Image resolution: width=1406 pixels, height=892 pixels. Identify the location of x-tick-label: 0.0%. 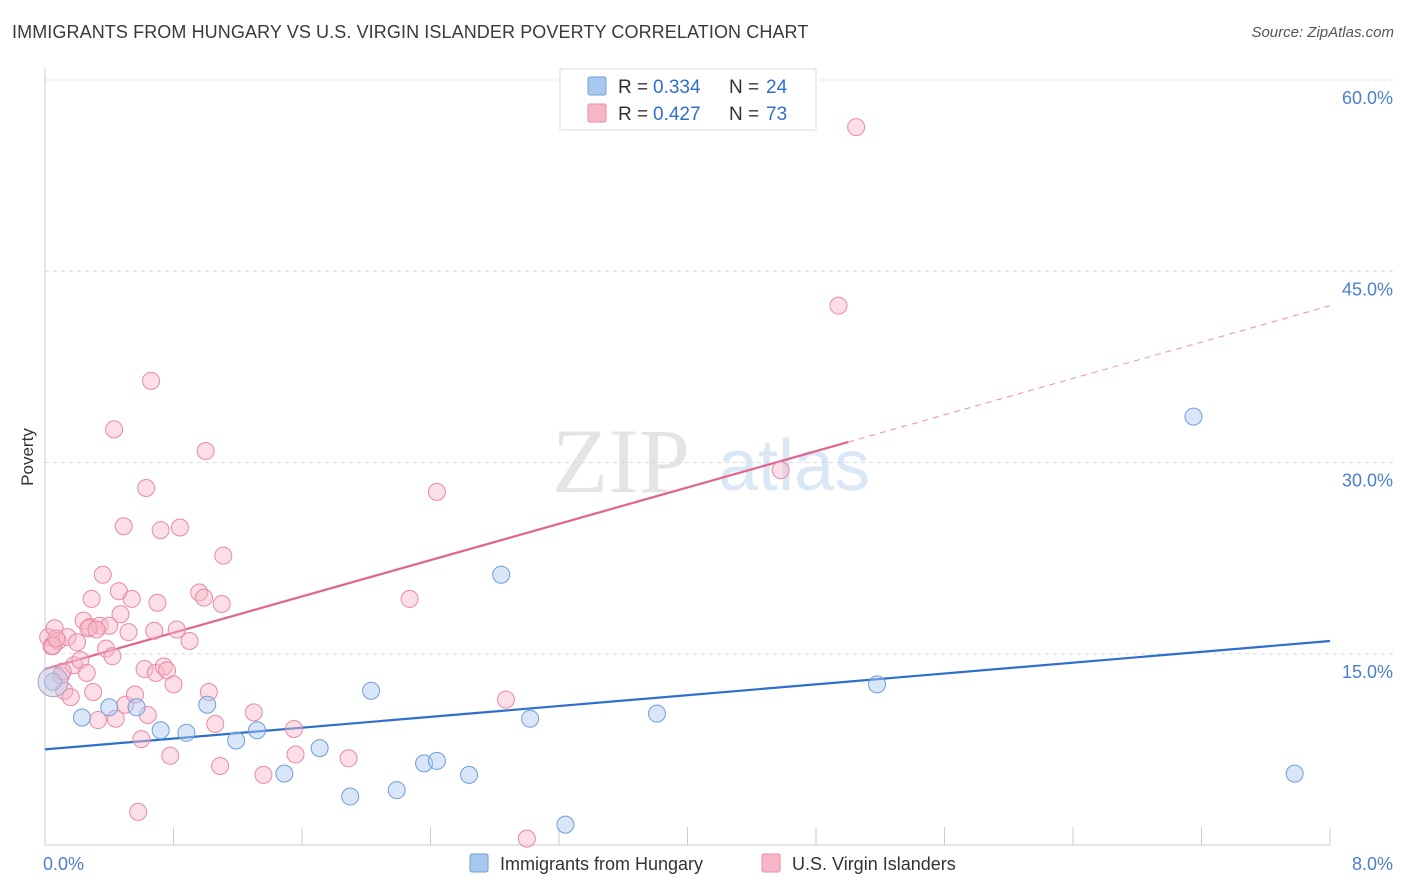
(63, 864).